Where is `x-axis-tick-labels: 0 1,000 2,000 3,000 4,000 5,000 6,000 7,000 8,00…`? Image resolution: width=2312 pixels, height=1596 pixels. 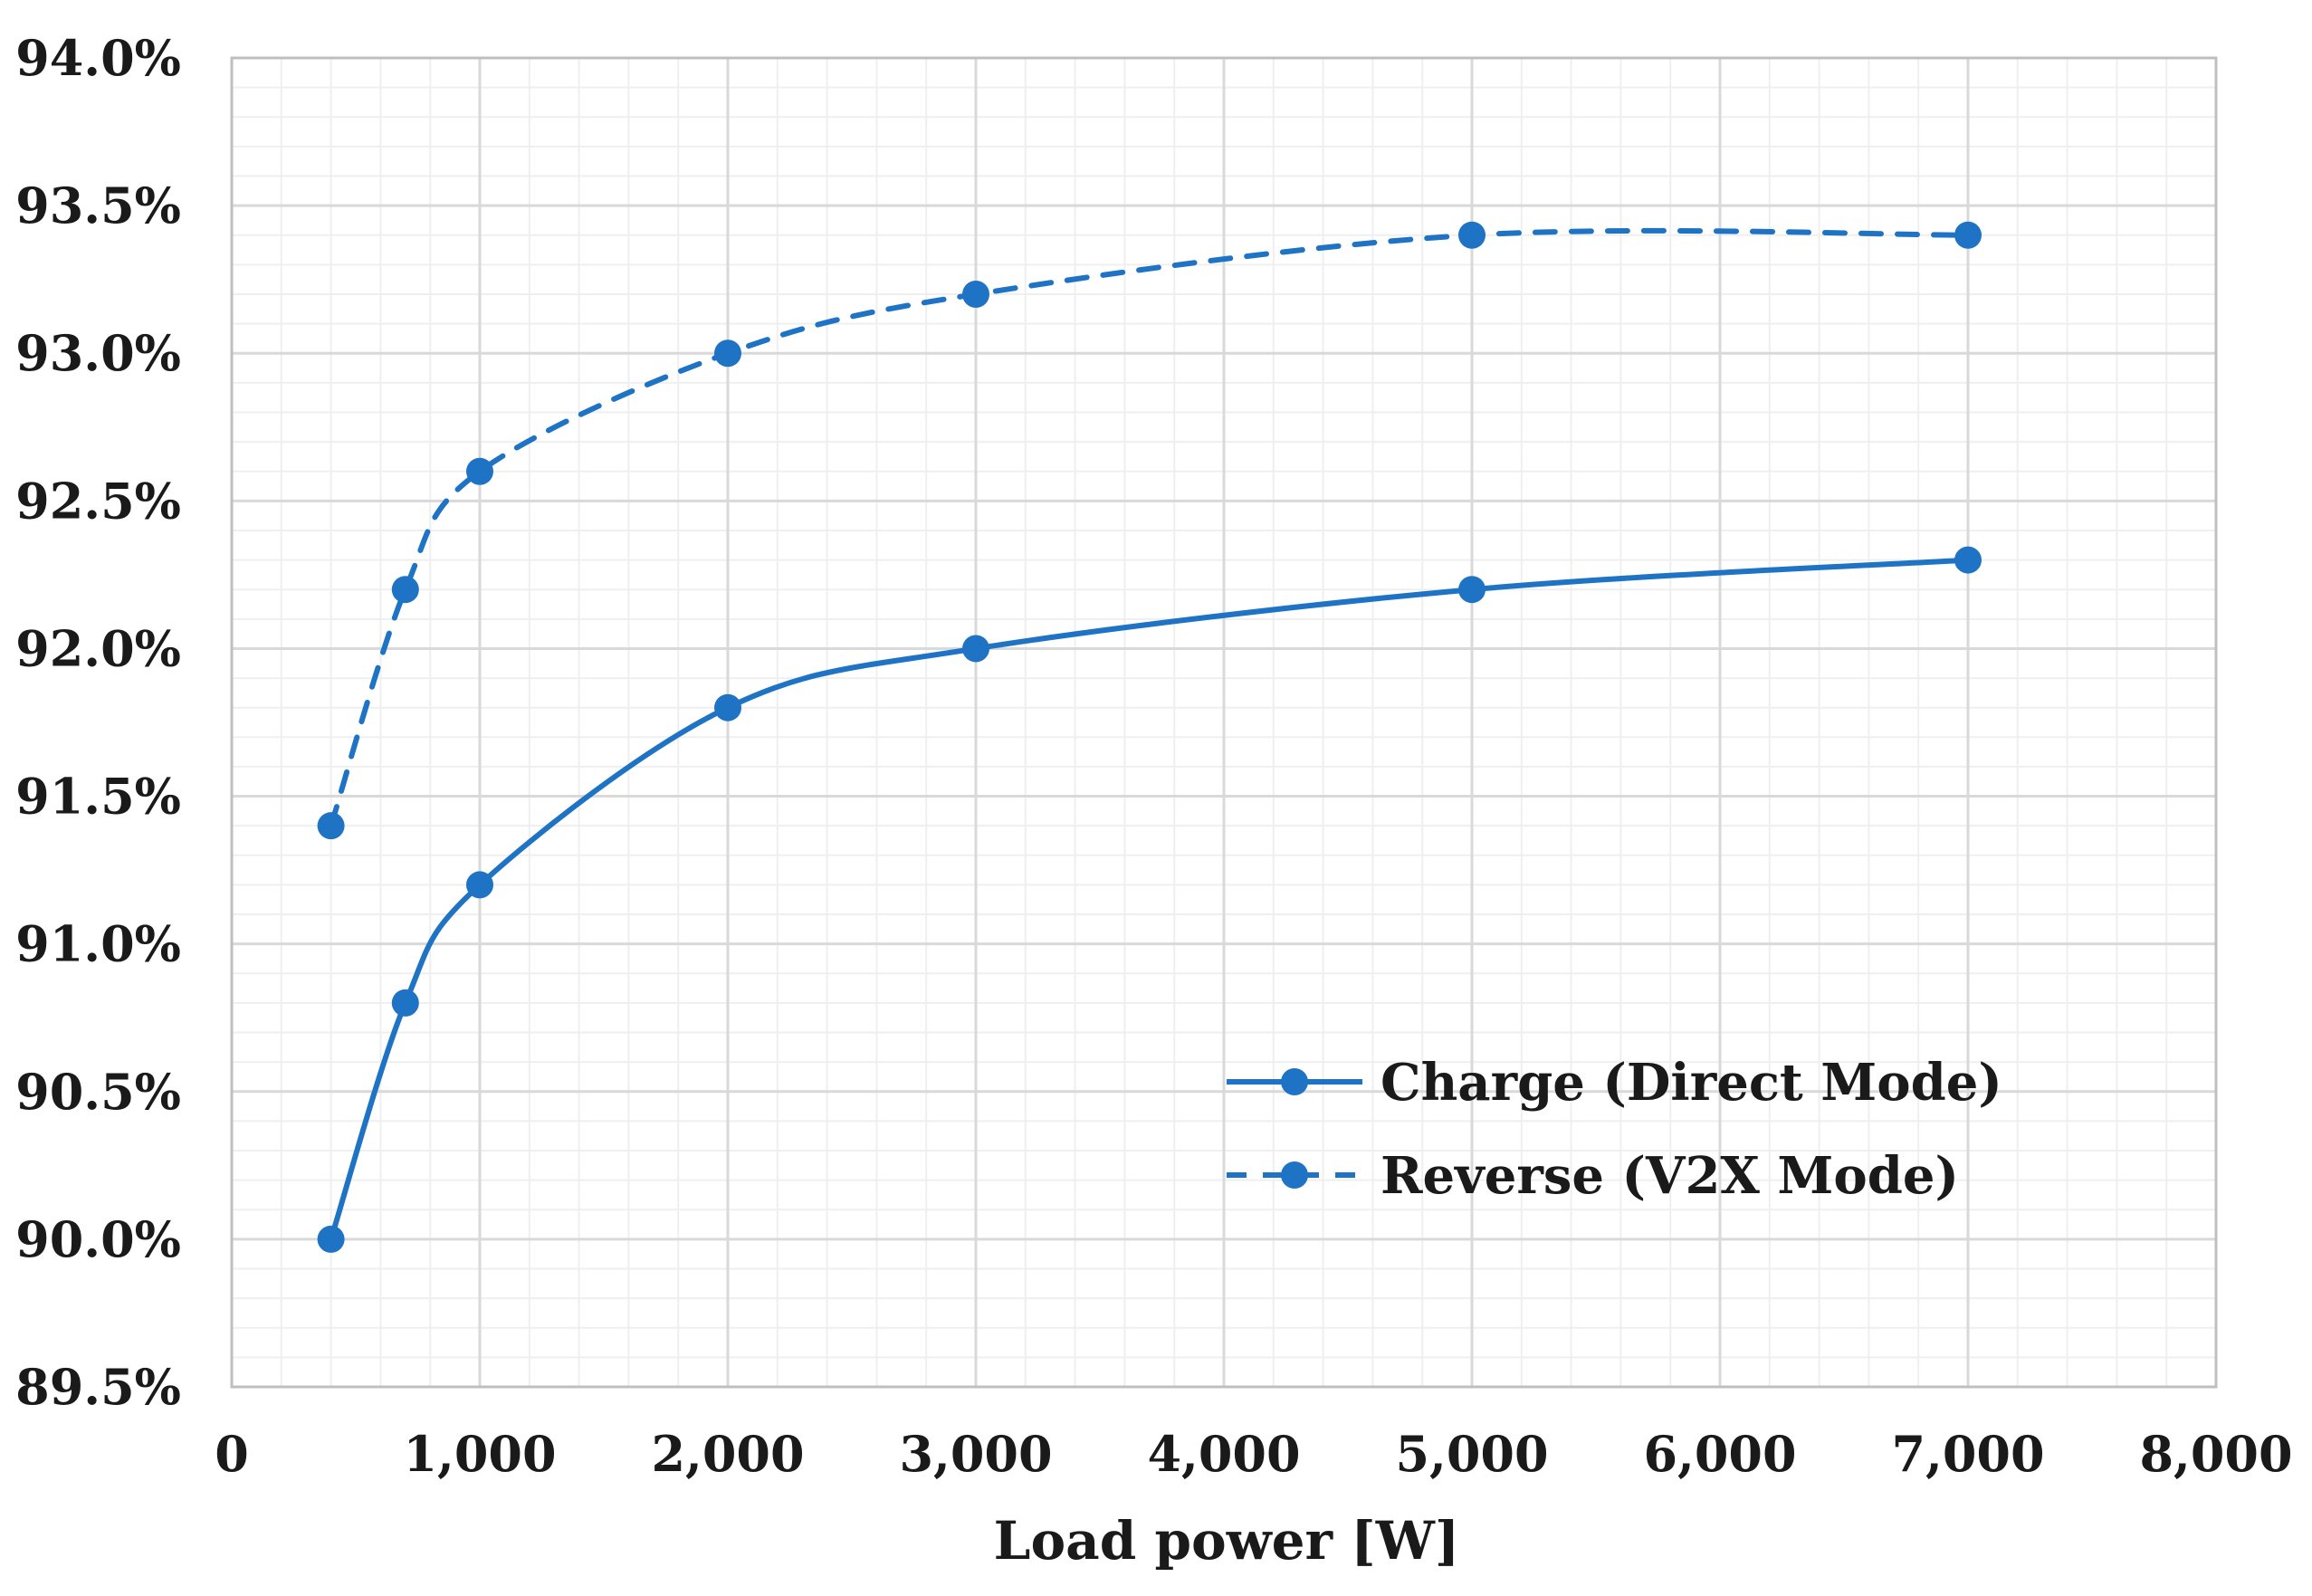 x-axis-tick-labels: 0 1,000 2,000 3,000 4,000 5,000 6,000 7,000 8,00… is located at coordinates (1253, 1454).